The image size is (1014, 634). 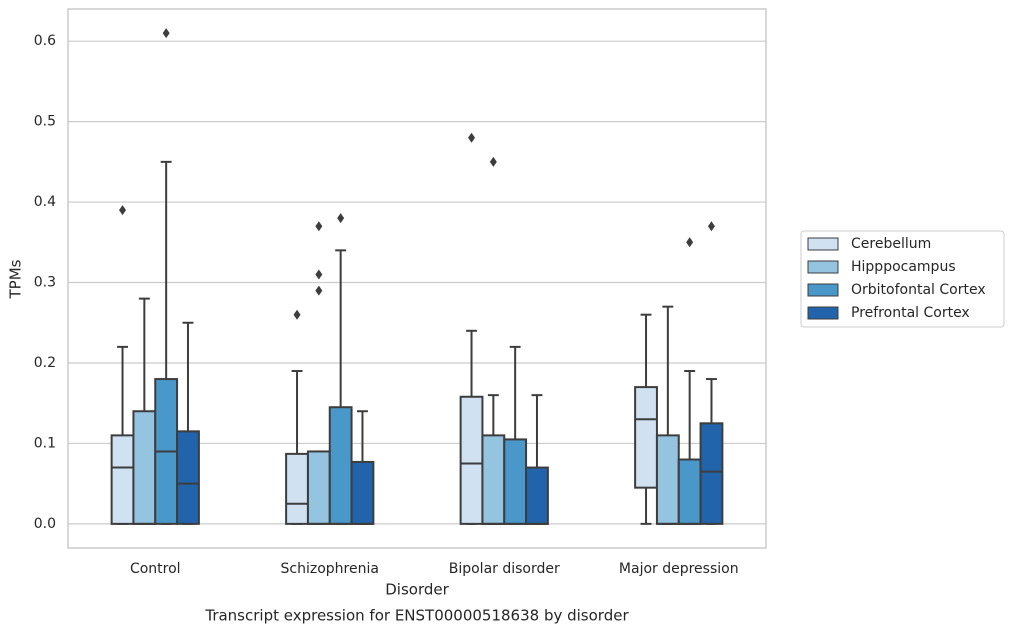 I want to click on legend-label: Orbitofontal Cortex, so click(x=918, y=290).